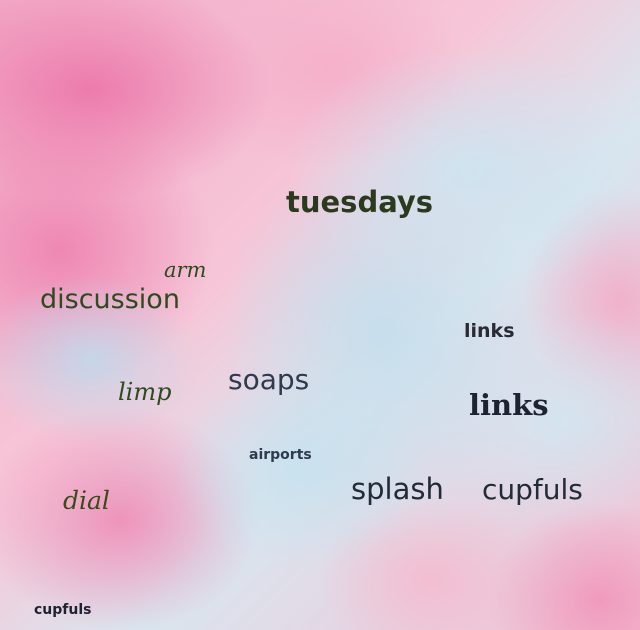 The width and height of the screenshot is (640, 630). Describe the element at coordinates (185, 270) in the screenshot. I see `word-arm: arm` at that location.